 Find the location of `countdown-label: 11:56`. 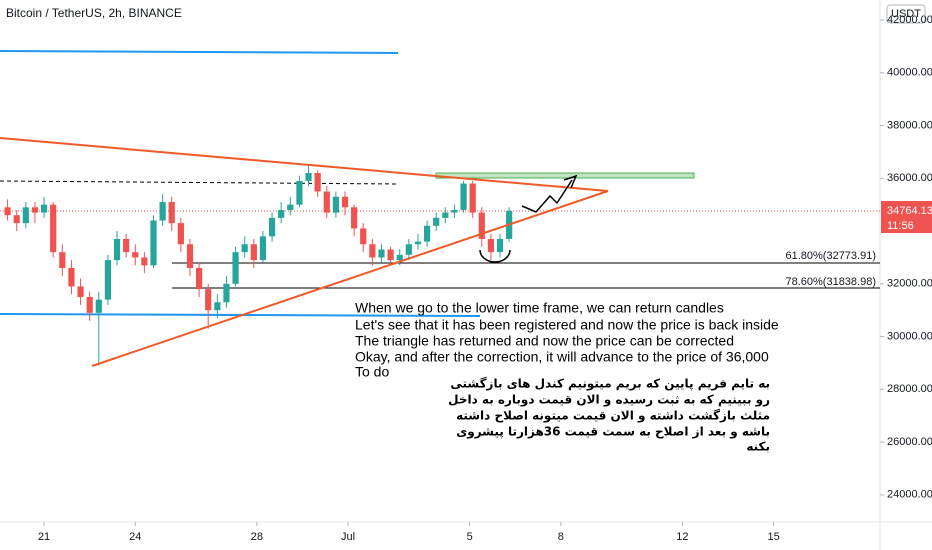

countdown-label: 11:56 is located at coordinates (900, 226).